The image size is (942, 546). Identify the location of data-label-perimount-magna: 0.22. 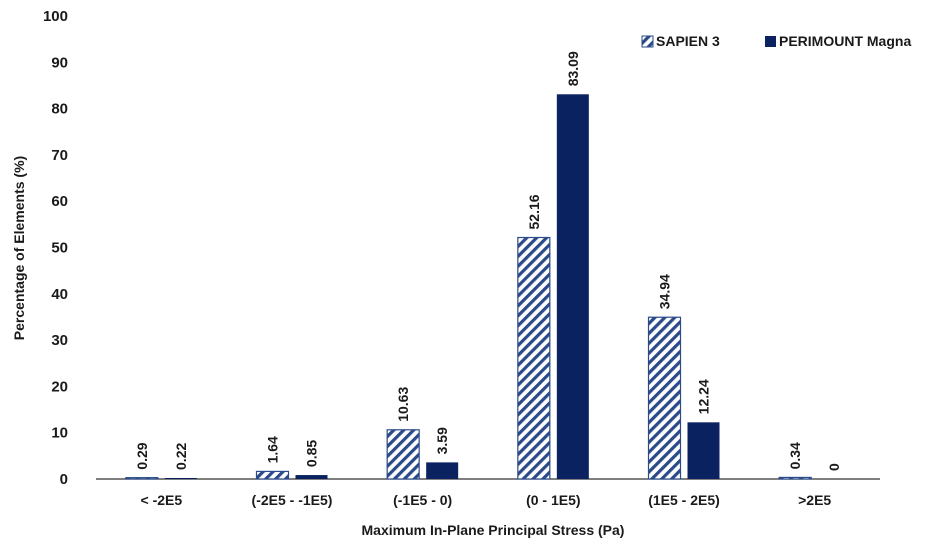
(181, 456).